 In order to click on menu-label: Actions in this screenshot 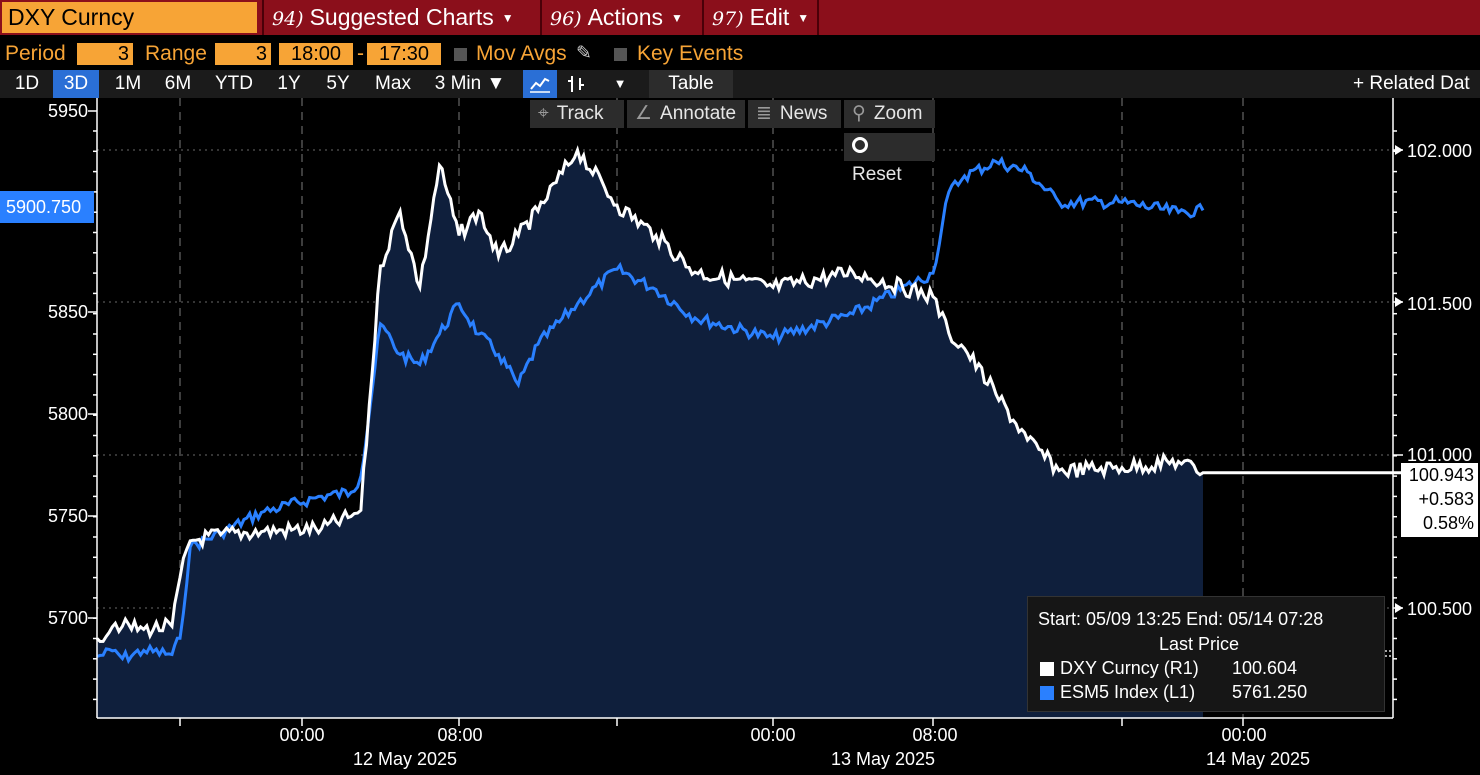, I will do `click(625, 17)`.